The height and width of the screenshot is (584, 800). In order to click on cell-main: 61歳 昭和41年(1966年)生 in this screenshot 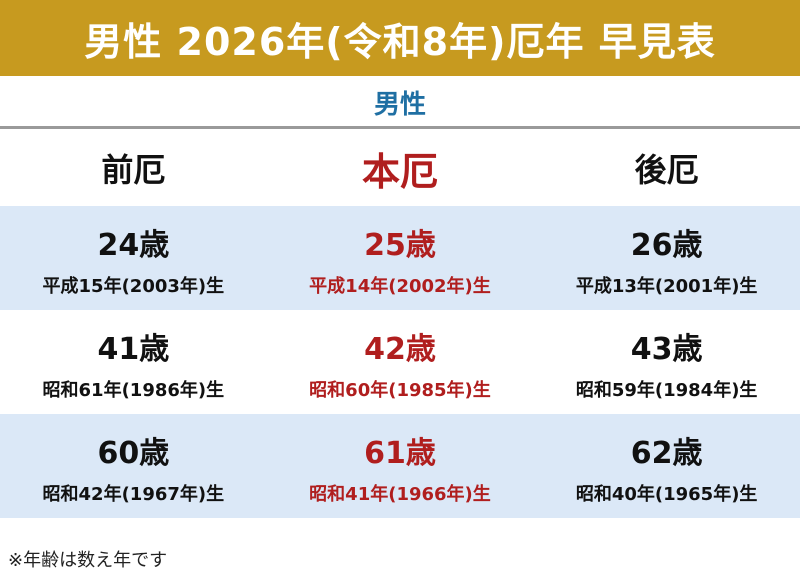, I will do `click(400, 466)`.